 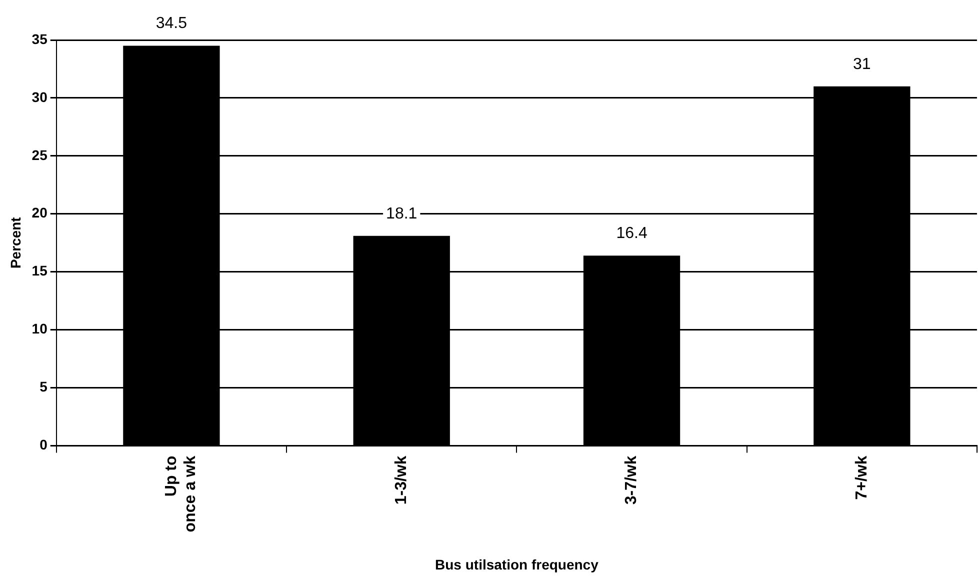 What do you see at coordinates (40, 270) in the screenshot?
I see `y-tick-label: 15` at bounding box center [40, 270].